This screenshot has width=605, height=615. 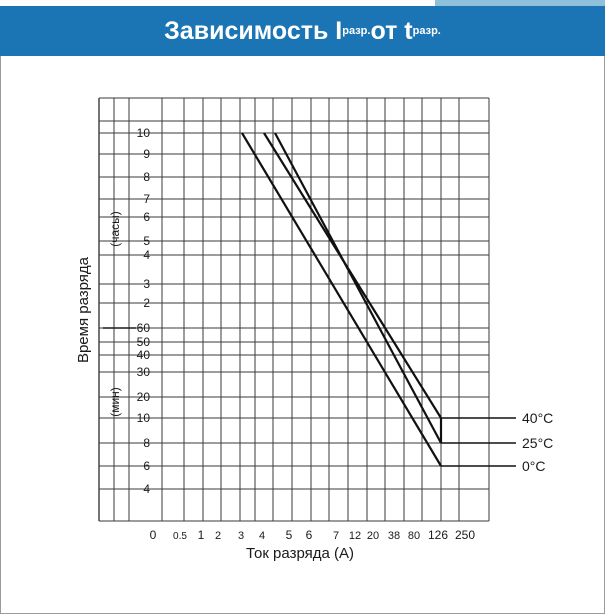 What do you see at coordinates (201, 535) in the screenshot?
I see `x-tick-label: 1` at bounding box center [201, 535].